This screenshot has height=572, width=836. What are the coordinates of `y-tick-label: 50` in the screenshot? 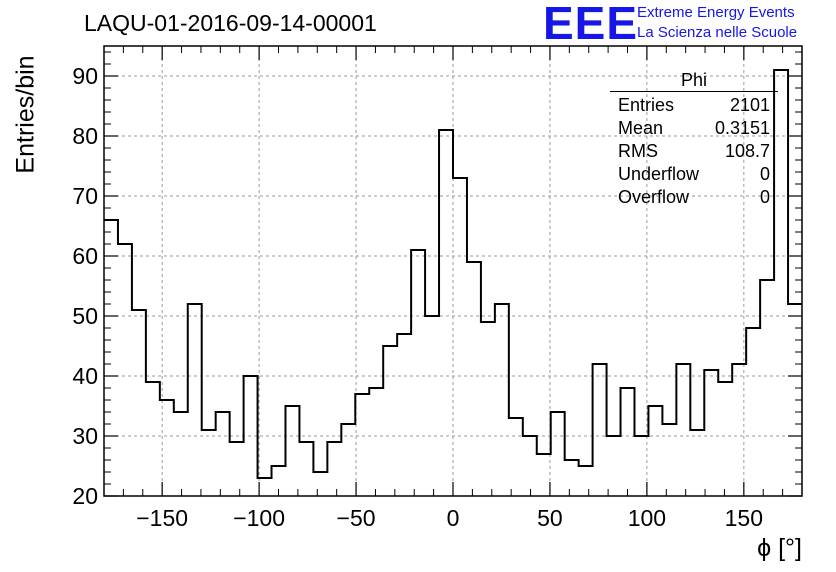 It's located at (85, 316).